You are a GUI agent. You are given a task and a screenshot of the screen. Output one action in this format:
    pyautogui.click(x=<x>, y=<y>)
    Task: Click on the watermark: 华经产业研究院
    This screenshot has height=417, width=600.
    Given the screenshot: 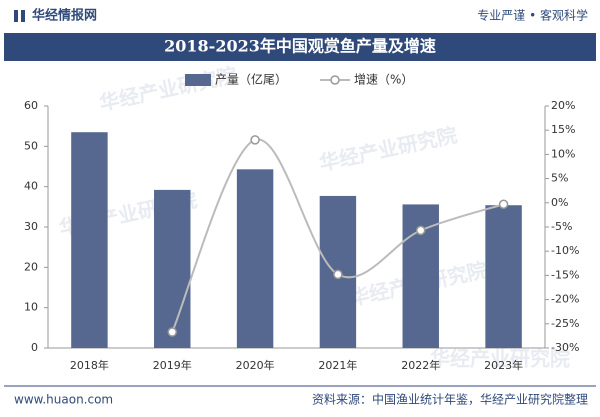 What is the action you would take?
    pyautogui.click(x=500, y=359)
    